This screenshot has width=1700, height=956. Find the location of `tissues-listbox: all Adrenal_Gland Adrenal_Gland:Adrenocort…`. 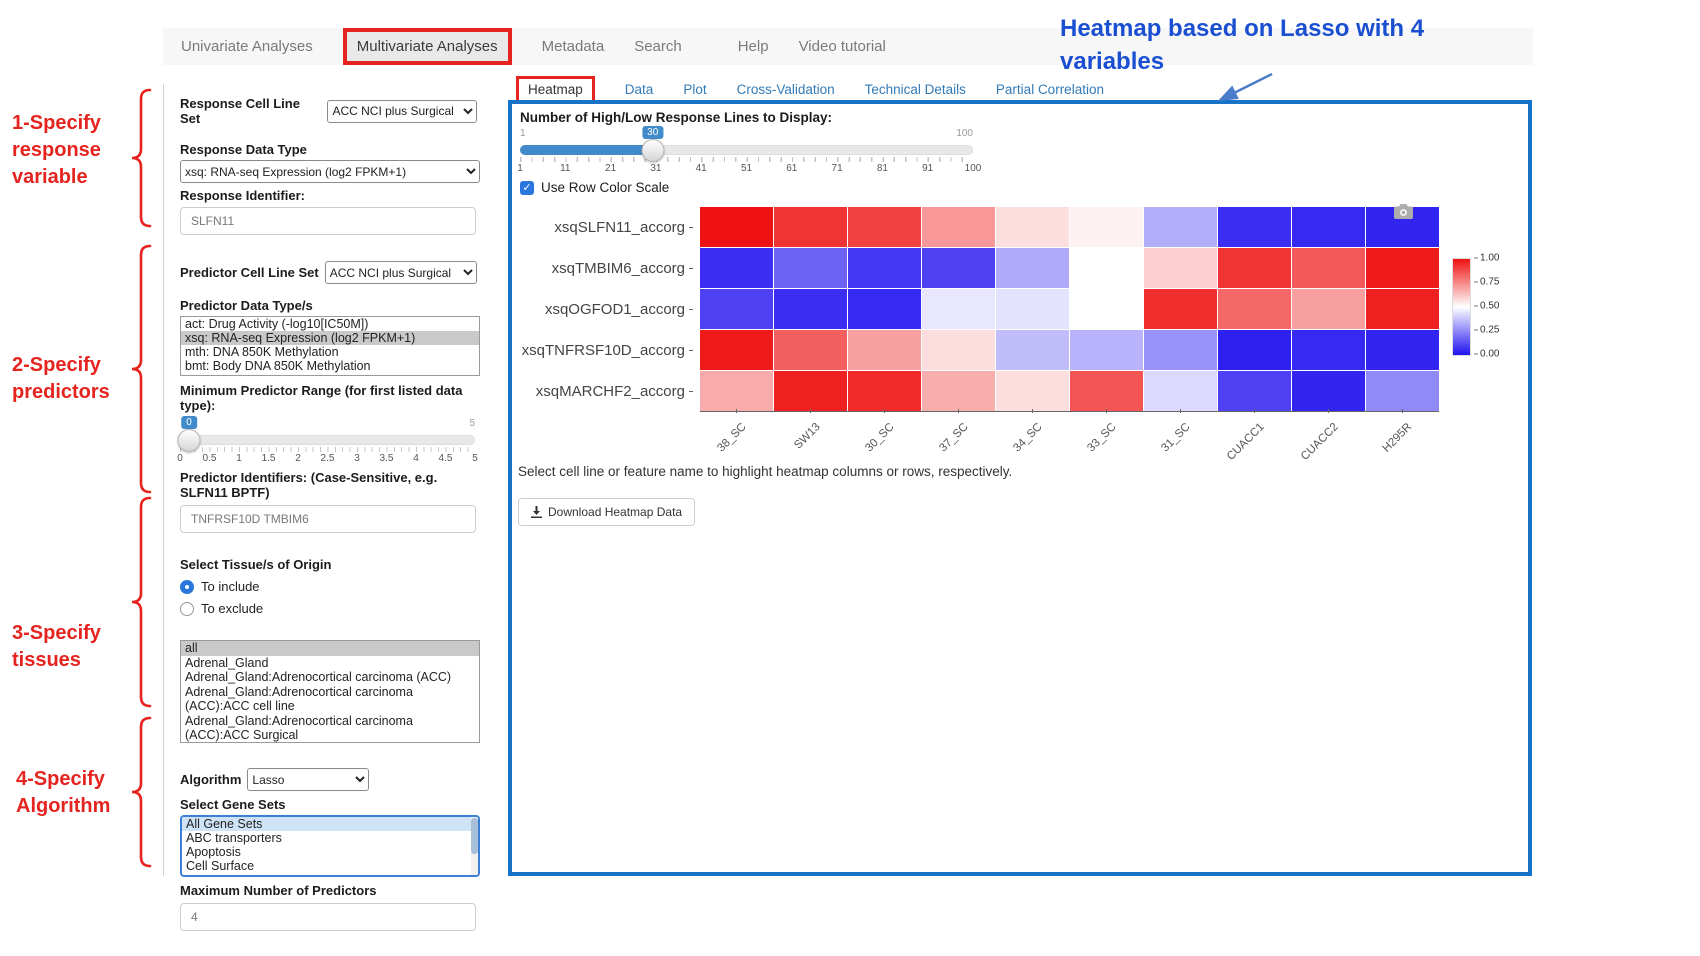

tissues-listbox: all Adrenal_Gland Adrenal_Gland:Adrenocort… is located at coordinates (330, 691).